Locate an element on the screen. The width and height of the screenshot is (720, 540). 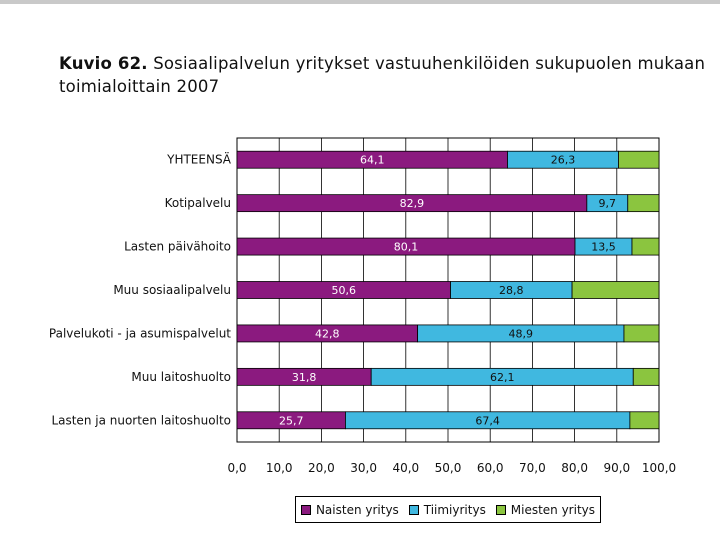
legend-item-tiimi: Tiimiyritys is located at coordinates (447, 509).